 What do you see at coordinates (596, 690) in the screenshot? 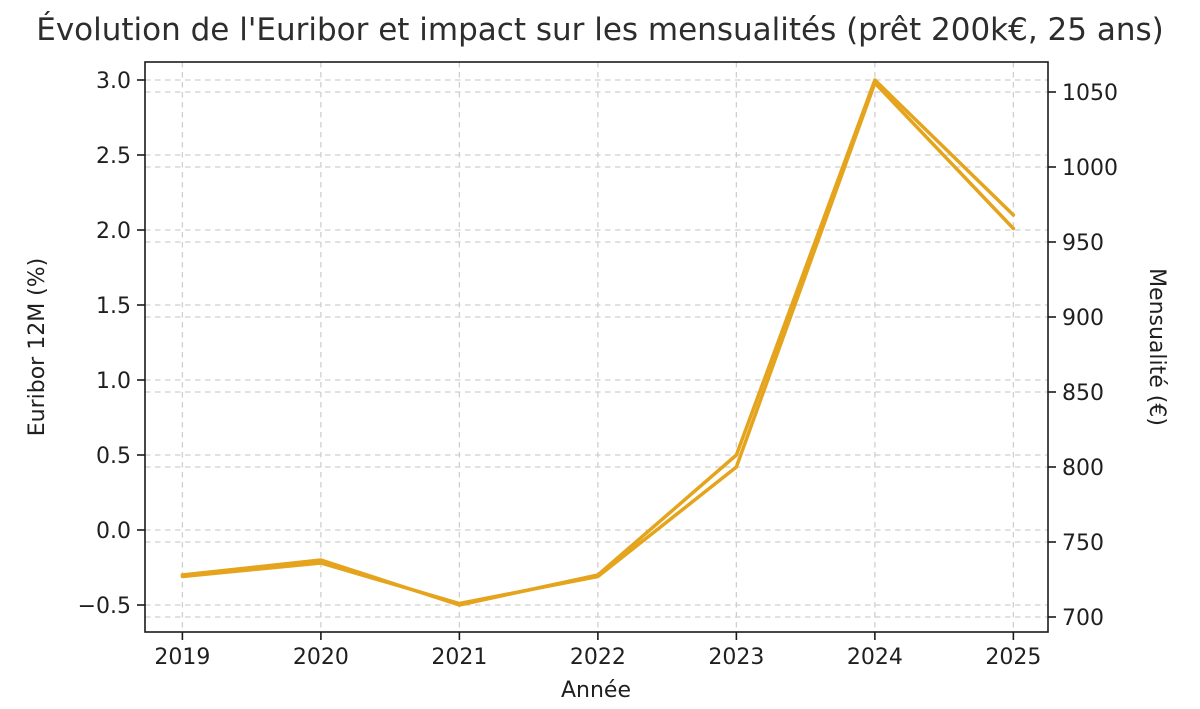
I see `x-axis-label: Année` at bounding box center [596, 690].